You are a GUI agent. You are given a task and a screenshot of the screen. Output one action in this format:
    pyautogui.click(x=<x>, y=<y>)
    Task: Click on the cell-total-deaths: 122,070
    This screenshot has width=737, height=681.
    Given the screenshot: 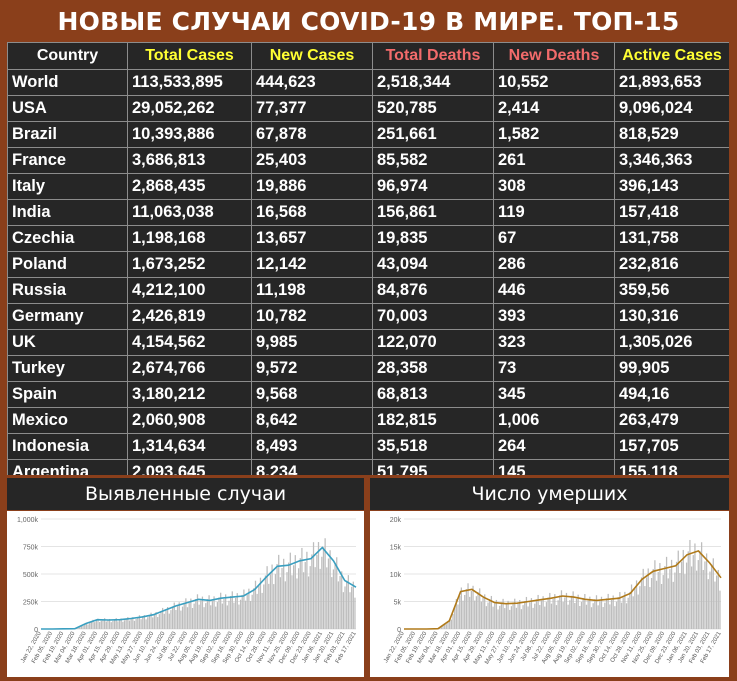 What is the action you would take?
    pyautogui.click(x=433, y=342)
    